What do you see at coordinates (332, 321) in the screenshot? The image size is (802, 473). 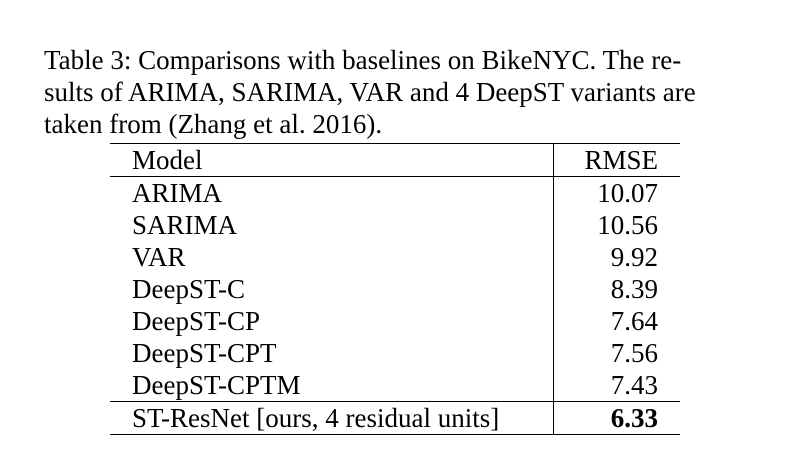 I see `model-cell: DeepST-CP` at bounding box center [332, 321].